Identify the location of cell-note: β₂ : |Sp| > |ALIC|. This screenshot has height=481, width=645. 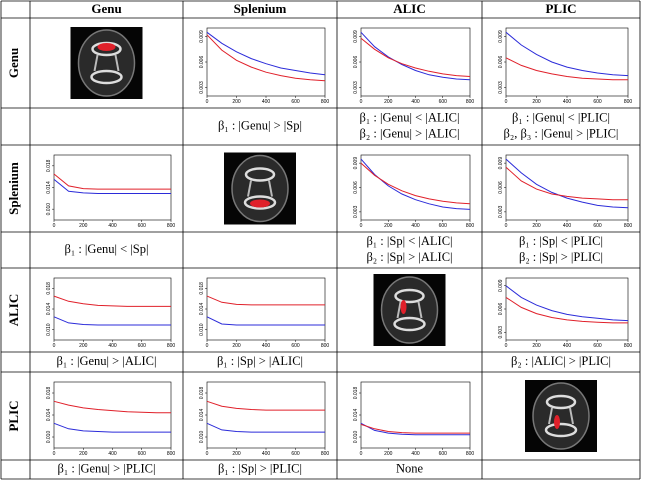
(409, 257).